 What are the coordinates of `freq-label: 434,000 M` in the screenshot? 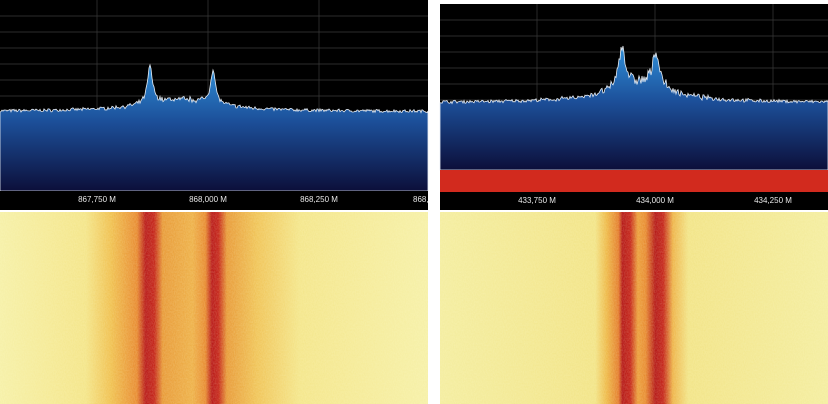 It's located at (655, 200).